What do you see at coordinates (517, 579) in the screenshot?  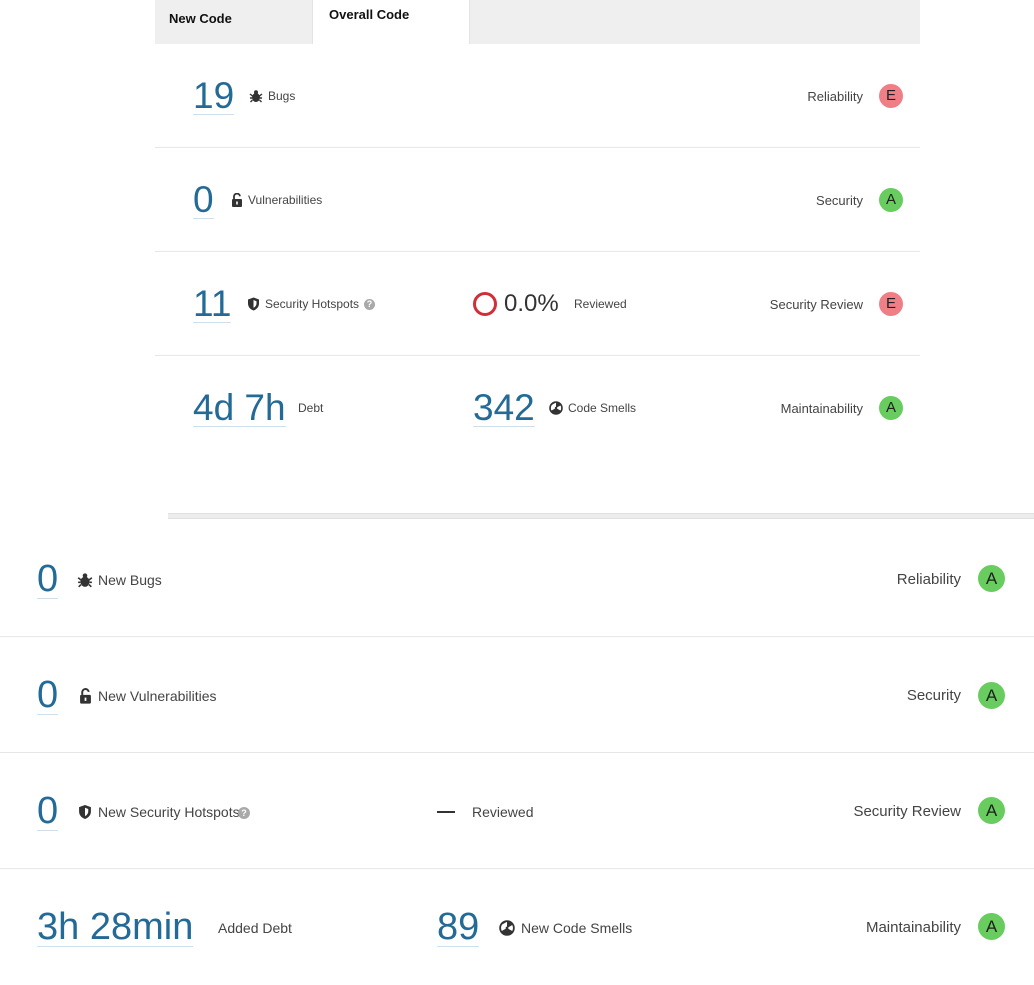 I see `new-bugs-row: 0 New Bugs Reliability A` at bounding box center [517, 579].